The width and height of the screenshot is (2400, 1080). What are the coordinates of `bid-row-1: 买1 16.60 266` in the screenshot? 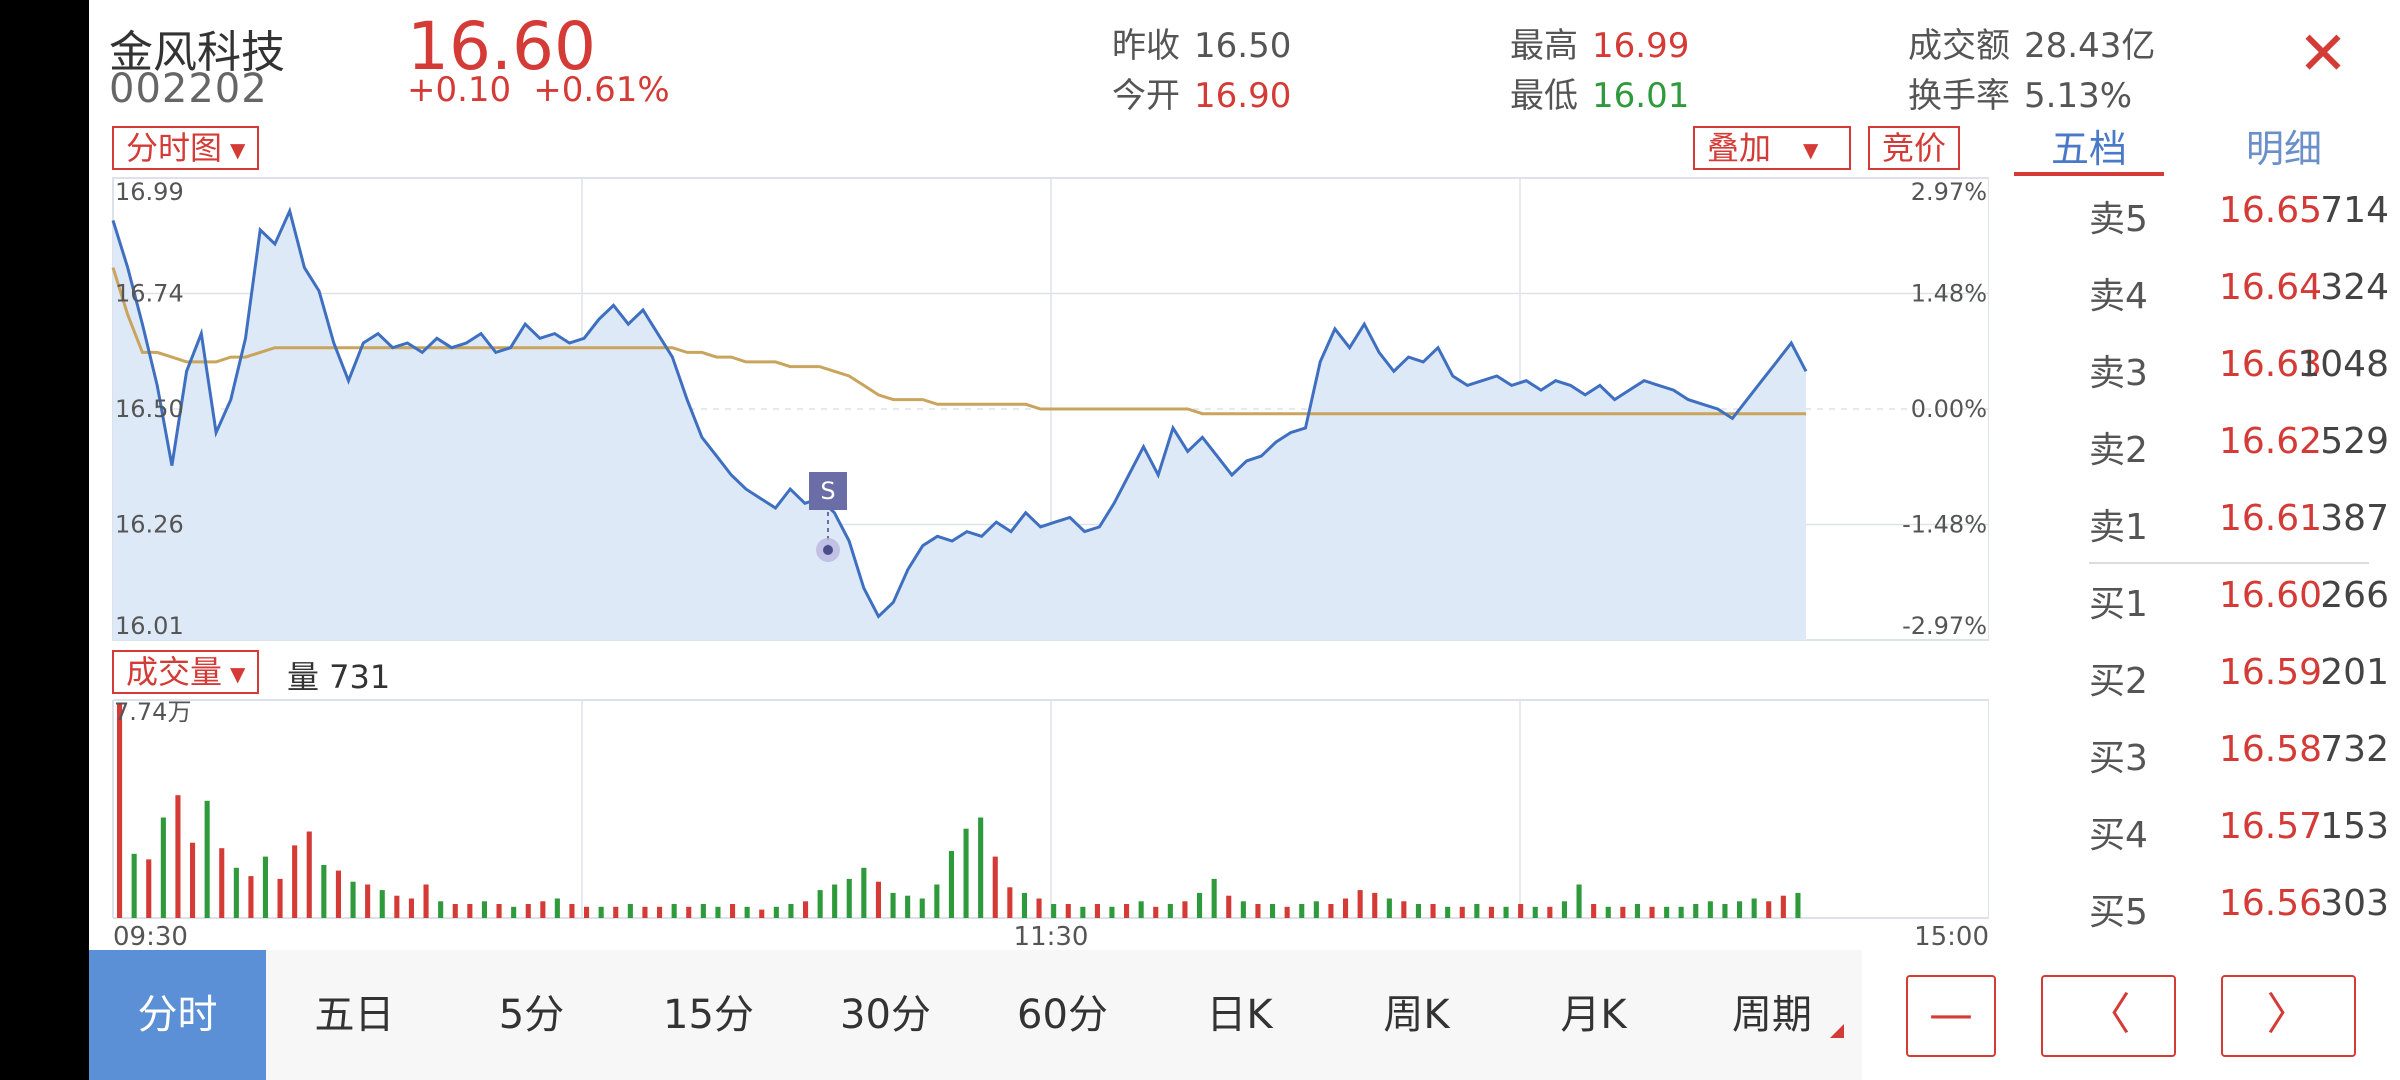 It's located at (2239, 613).